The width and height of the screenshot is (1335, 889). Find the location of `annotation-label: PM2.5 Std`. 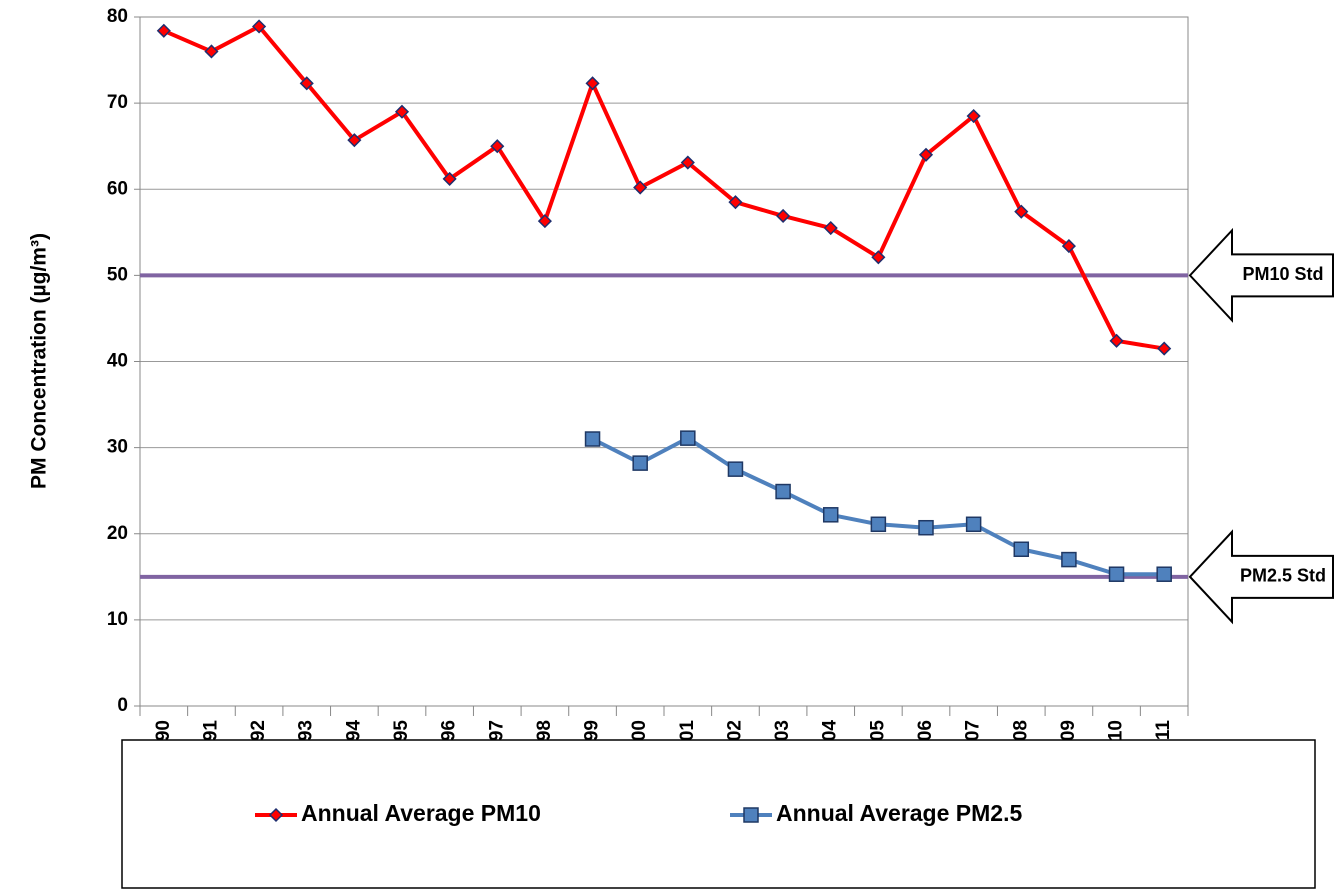

annotation-label: PM2.5 Std is located at coordinates (1283, 576).